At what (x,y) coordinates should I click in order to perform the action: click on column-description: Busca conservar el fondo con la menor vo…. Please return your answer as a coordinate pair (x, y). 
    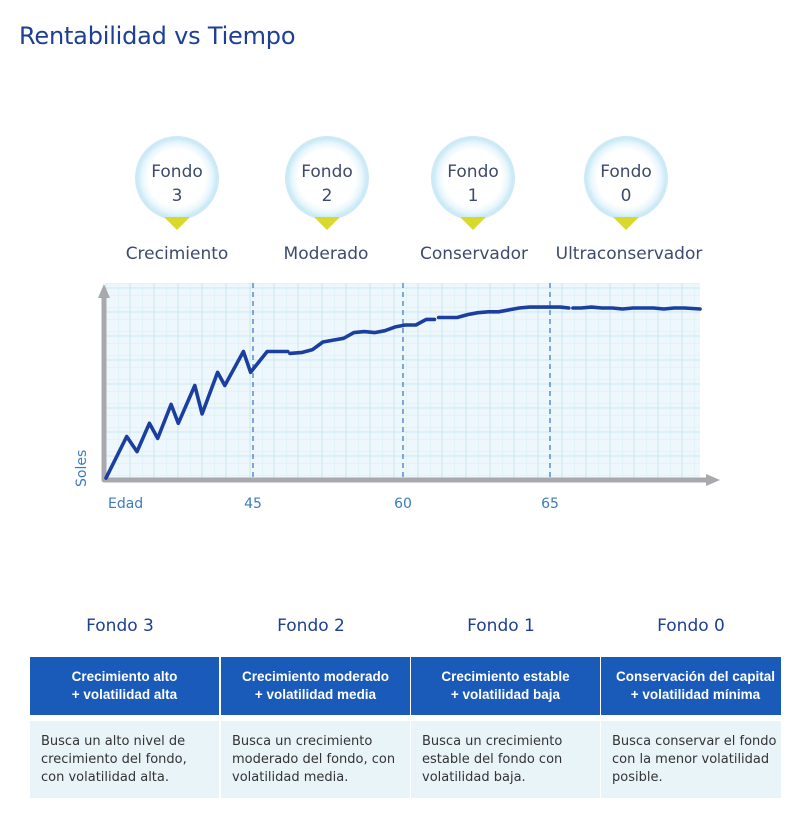
    Looking at the image, I should click on (691, 759).